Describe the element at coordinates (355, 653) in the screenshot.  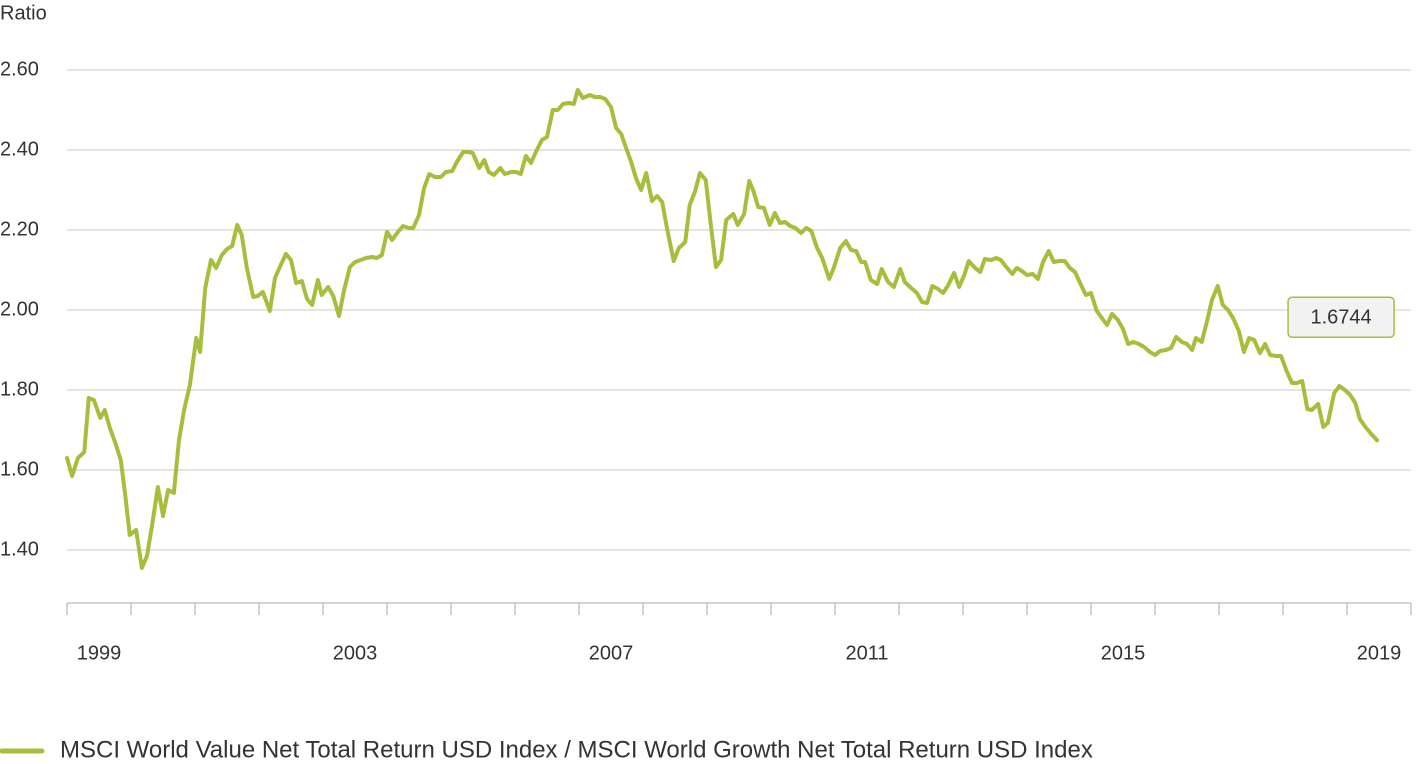
I see `x-tick-label: 2003` at that location.